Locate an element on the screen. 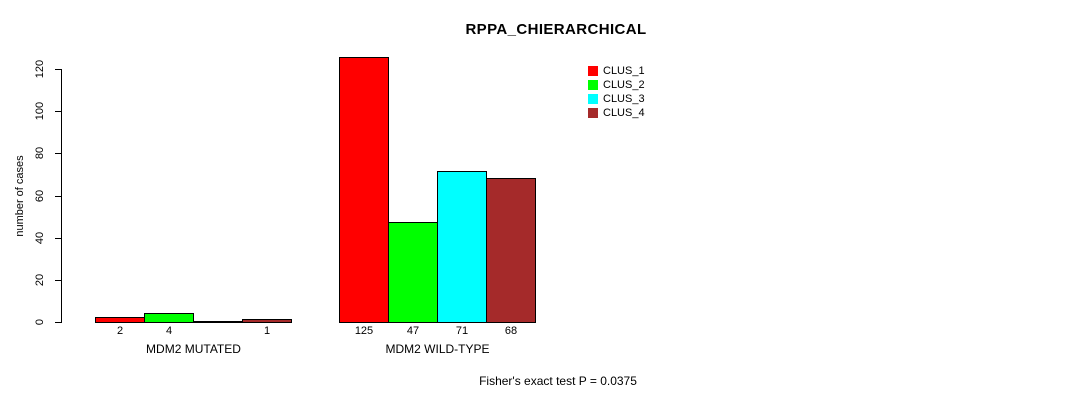  y-axis-tick-label: 0 is located at coordinates (40, 322).